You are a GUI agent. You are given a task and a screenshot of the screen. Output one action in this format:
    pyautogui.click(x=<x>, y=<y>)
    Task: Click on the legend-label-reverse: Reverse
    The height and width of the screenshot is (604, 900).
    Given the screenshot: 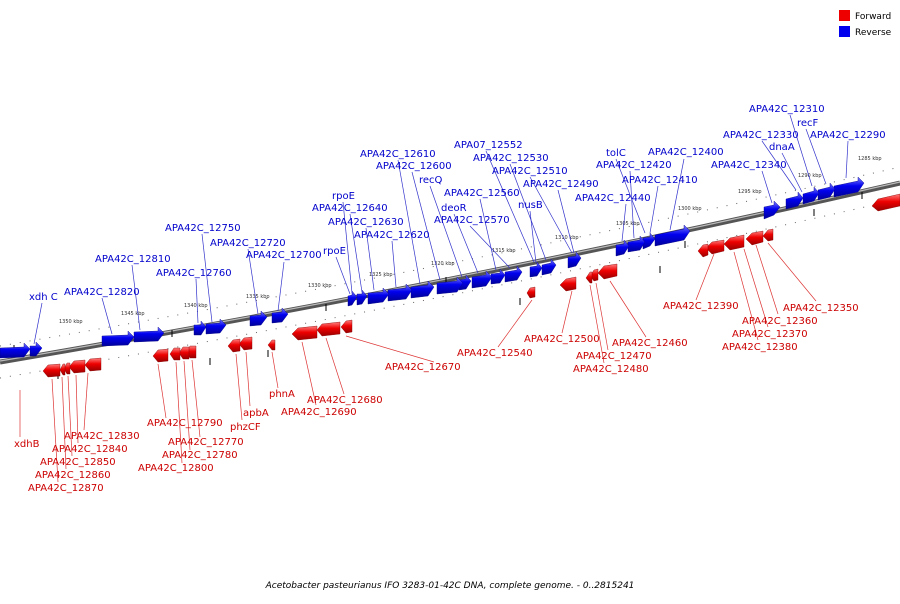 What is the action you would take?
    pyautogui.click(x=873, y=33)
    